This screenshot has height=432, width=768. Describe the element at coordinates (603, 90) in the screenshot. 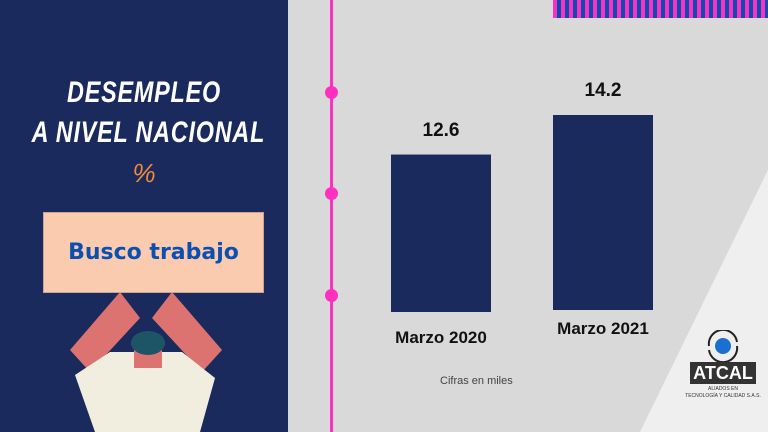

I see `value-label: 14.2` at that location.